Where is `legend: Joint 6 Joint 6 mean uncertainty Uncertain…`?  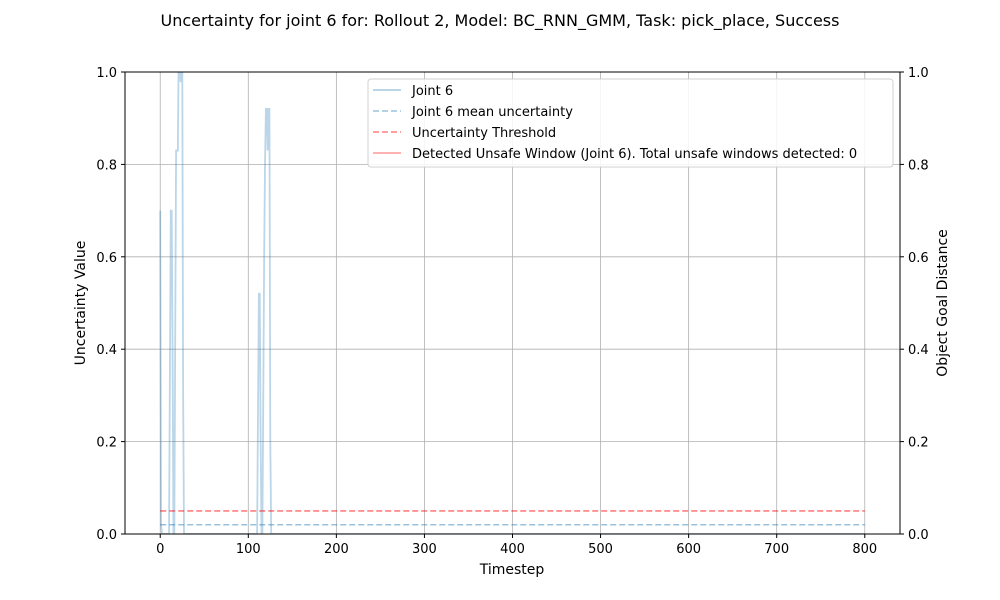 legend: Joint 6 Joint 6 mean uncertainty Uncertain… is located at coordinates (630, 123).